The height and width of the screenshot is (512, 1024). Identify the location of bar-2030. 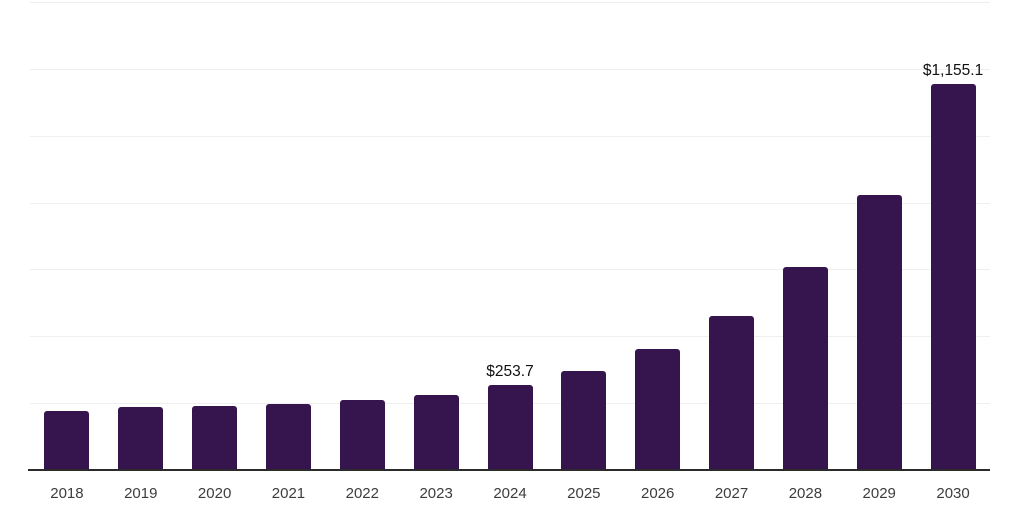
(953, 276).